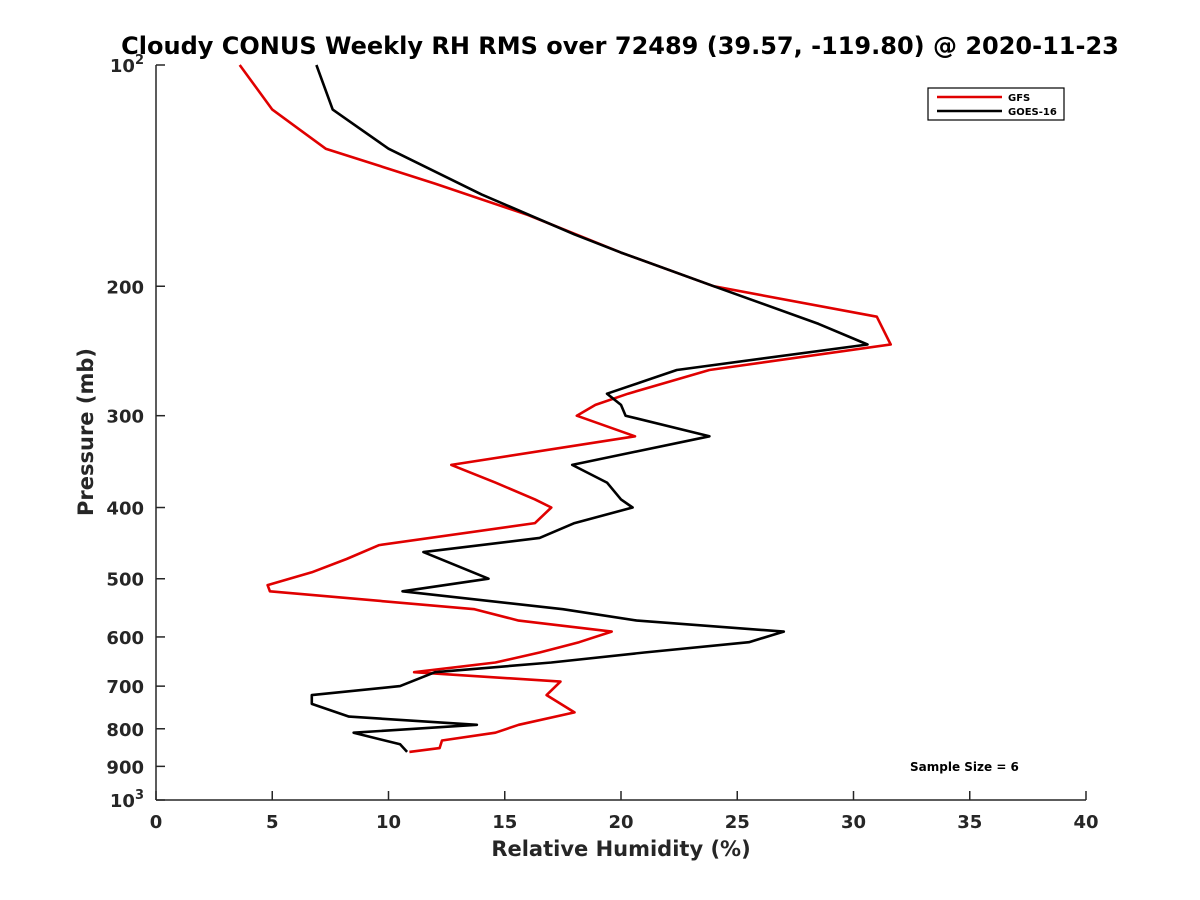  Describe the element at coordinates (1032, 112) in the screenshot. I see `legend-label-goes16: GOES-16` at that location.